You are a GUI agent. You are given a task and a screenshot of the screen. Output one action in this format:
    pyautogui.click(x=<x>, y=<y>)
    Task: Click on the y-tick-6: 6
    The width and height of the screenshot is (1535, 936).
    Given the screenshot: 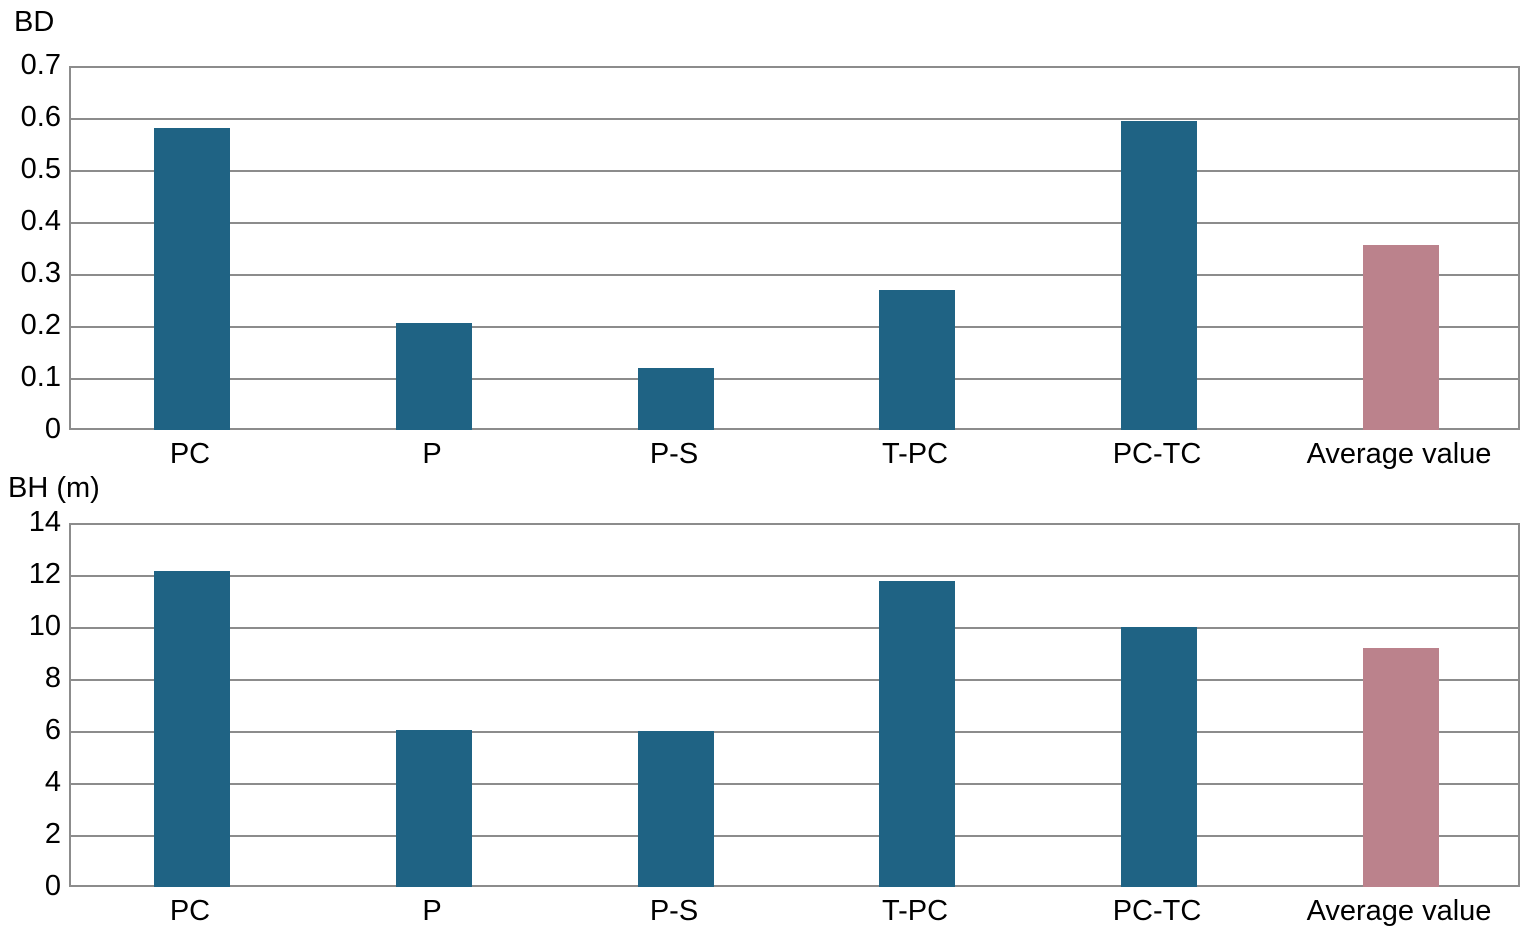 What is the action you would take?
    pyautogui.click(x=52, y=730)
    